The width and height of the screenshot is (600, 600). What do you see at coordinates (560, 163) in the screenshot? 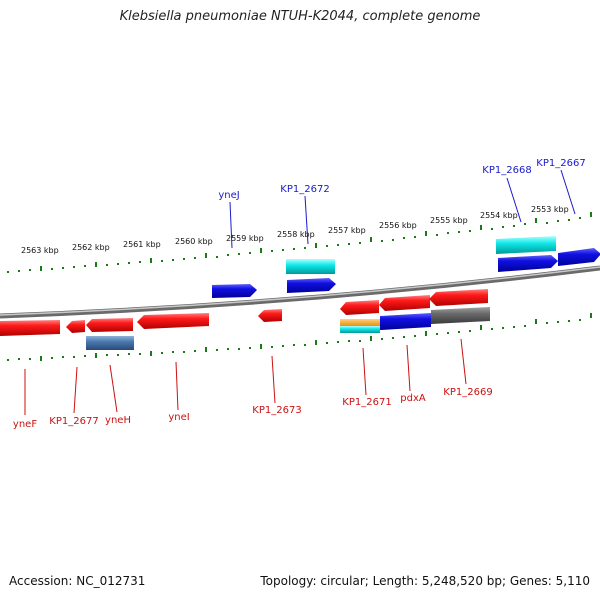
I see `gene-label: KP1_2667` at bounding box center [560, 163].